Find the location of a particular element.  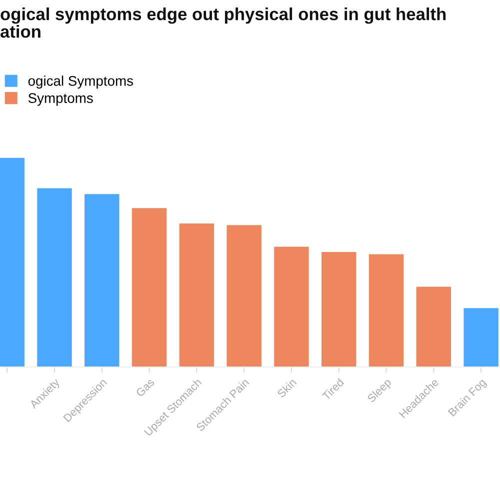

legend-label: ogical Symptoms is located at coordinates (81, 82).